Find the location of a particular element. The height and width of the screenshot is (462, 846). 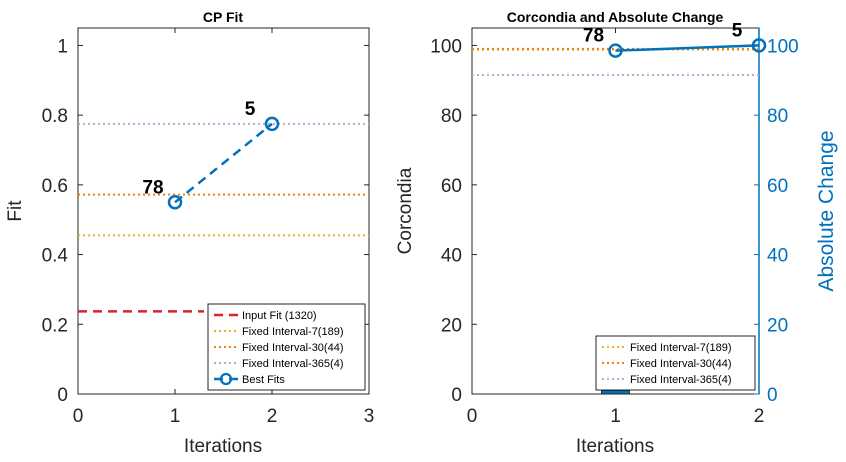

y-tick-label: 0.8 is located at coordinates (55, 116).